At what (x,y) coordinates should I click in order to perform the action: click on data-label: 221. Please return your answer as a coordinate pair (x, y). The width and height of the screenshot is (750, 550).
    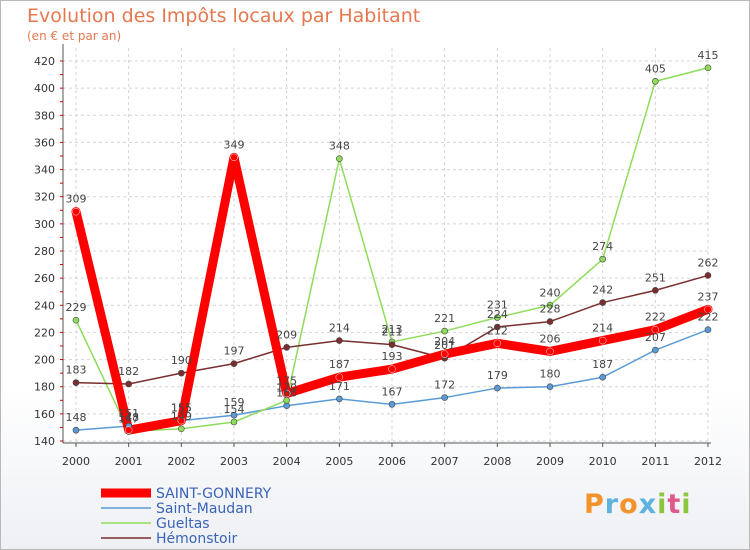
    Looking at the image, I should click on (444, 318).